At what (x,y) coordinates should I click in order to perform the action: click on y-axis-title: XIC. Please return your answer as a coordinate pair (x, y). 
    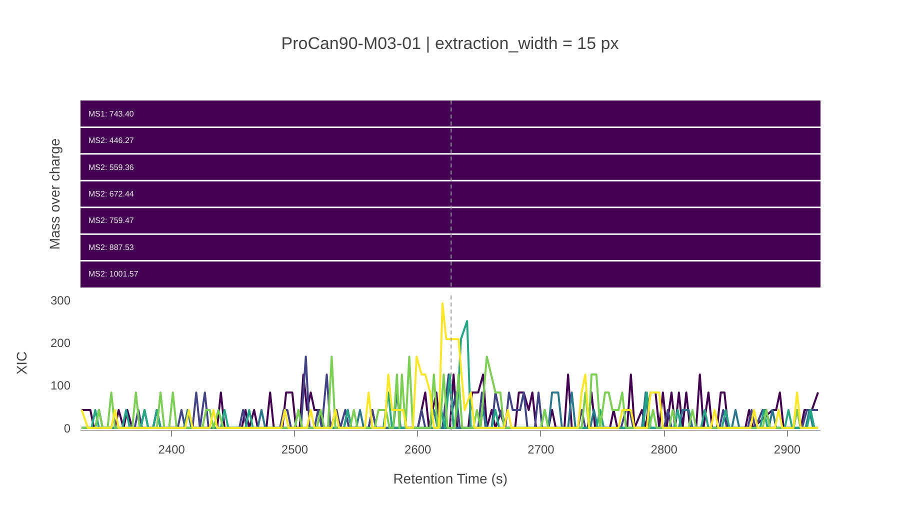
    Looking at the image, I should click on (21, 363).